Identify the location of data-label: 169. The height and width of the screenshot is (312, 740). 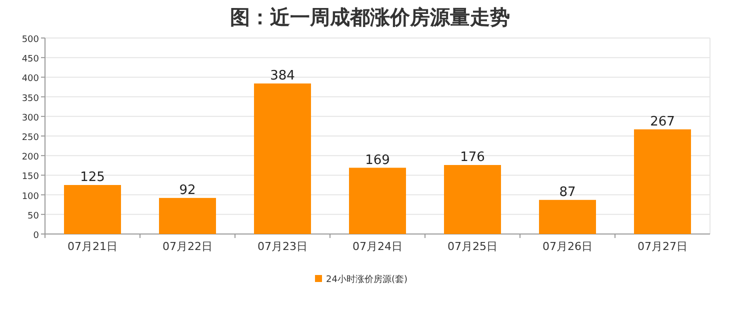
(377, 160).